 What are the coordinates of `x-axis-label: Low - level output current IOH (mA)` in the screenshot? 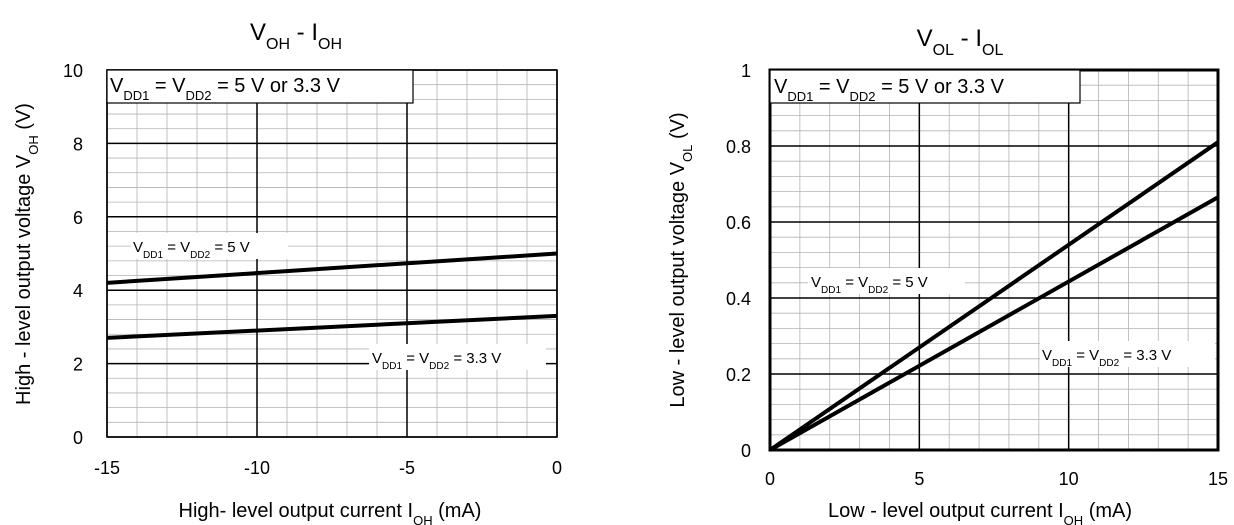 It's located at (980, 512).